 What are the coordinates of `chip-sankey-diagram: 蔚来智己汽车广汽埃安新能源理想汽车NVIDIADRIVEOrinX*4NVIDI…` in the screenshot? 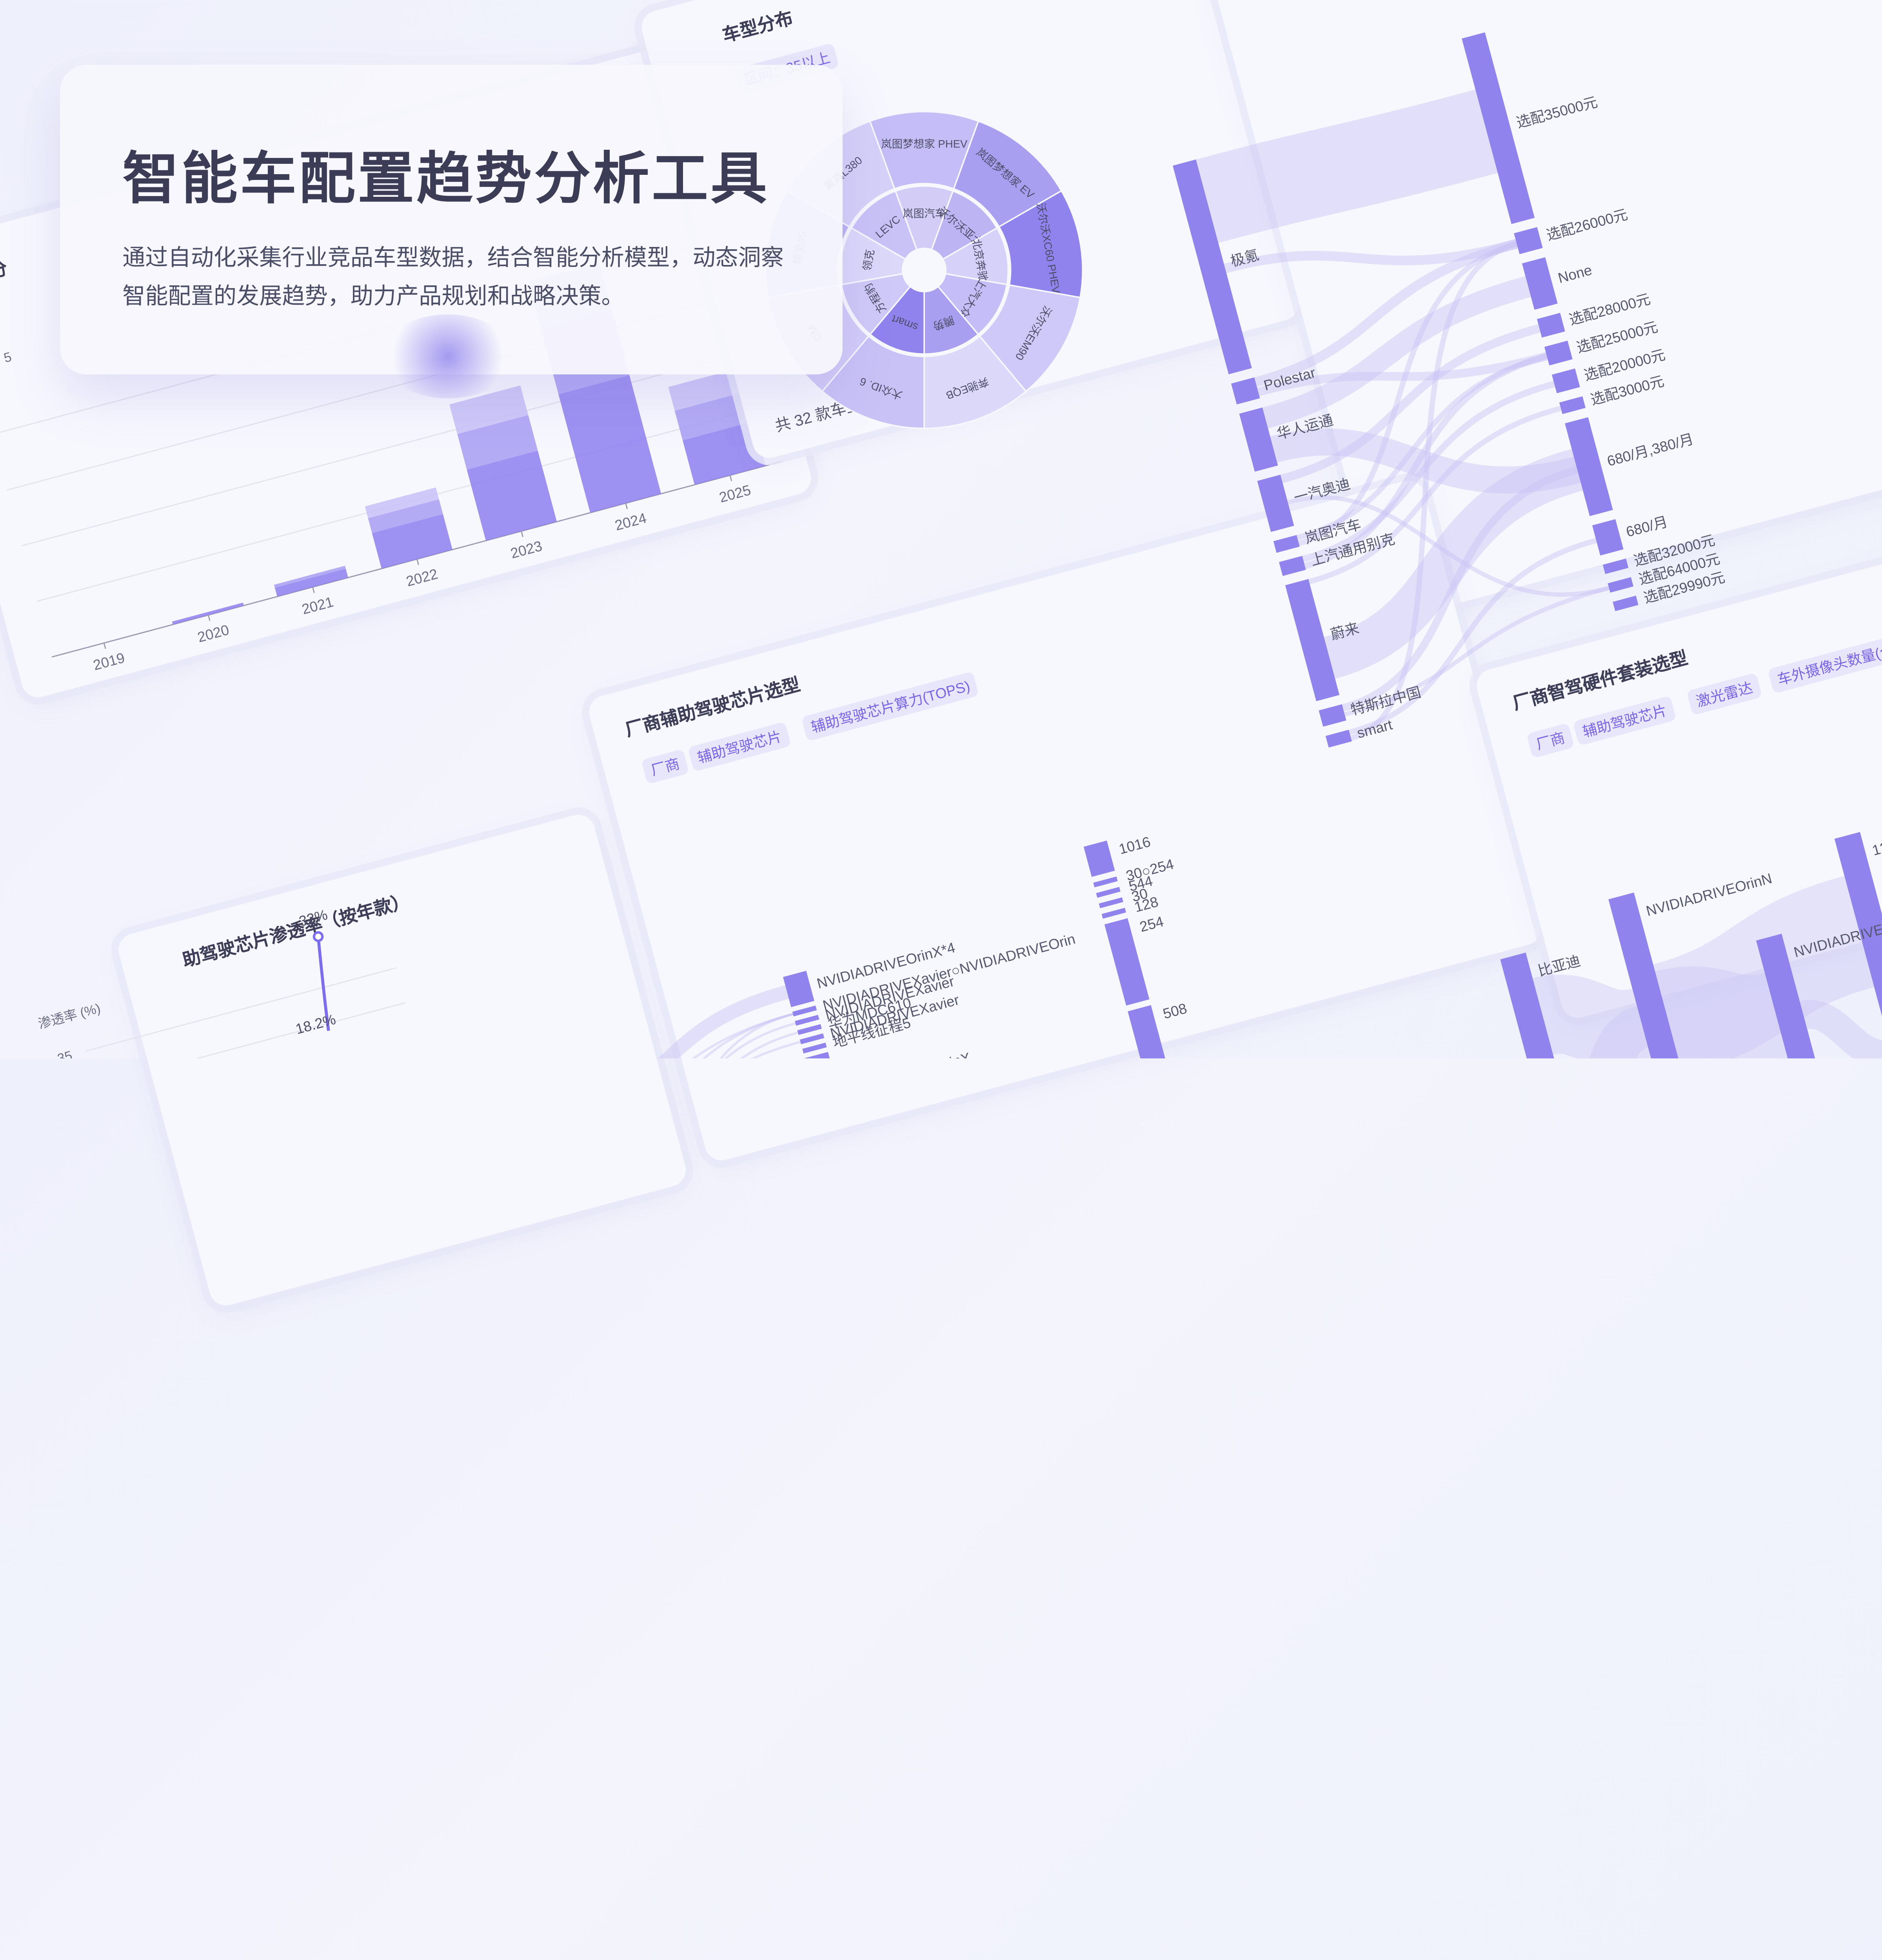 It's located at (879, 945).